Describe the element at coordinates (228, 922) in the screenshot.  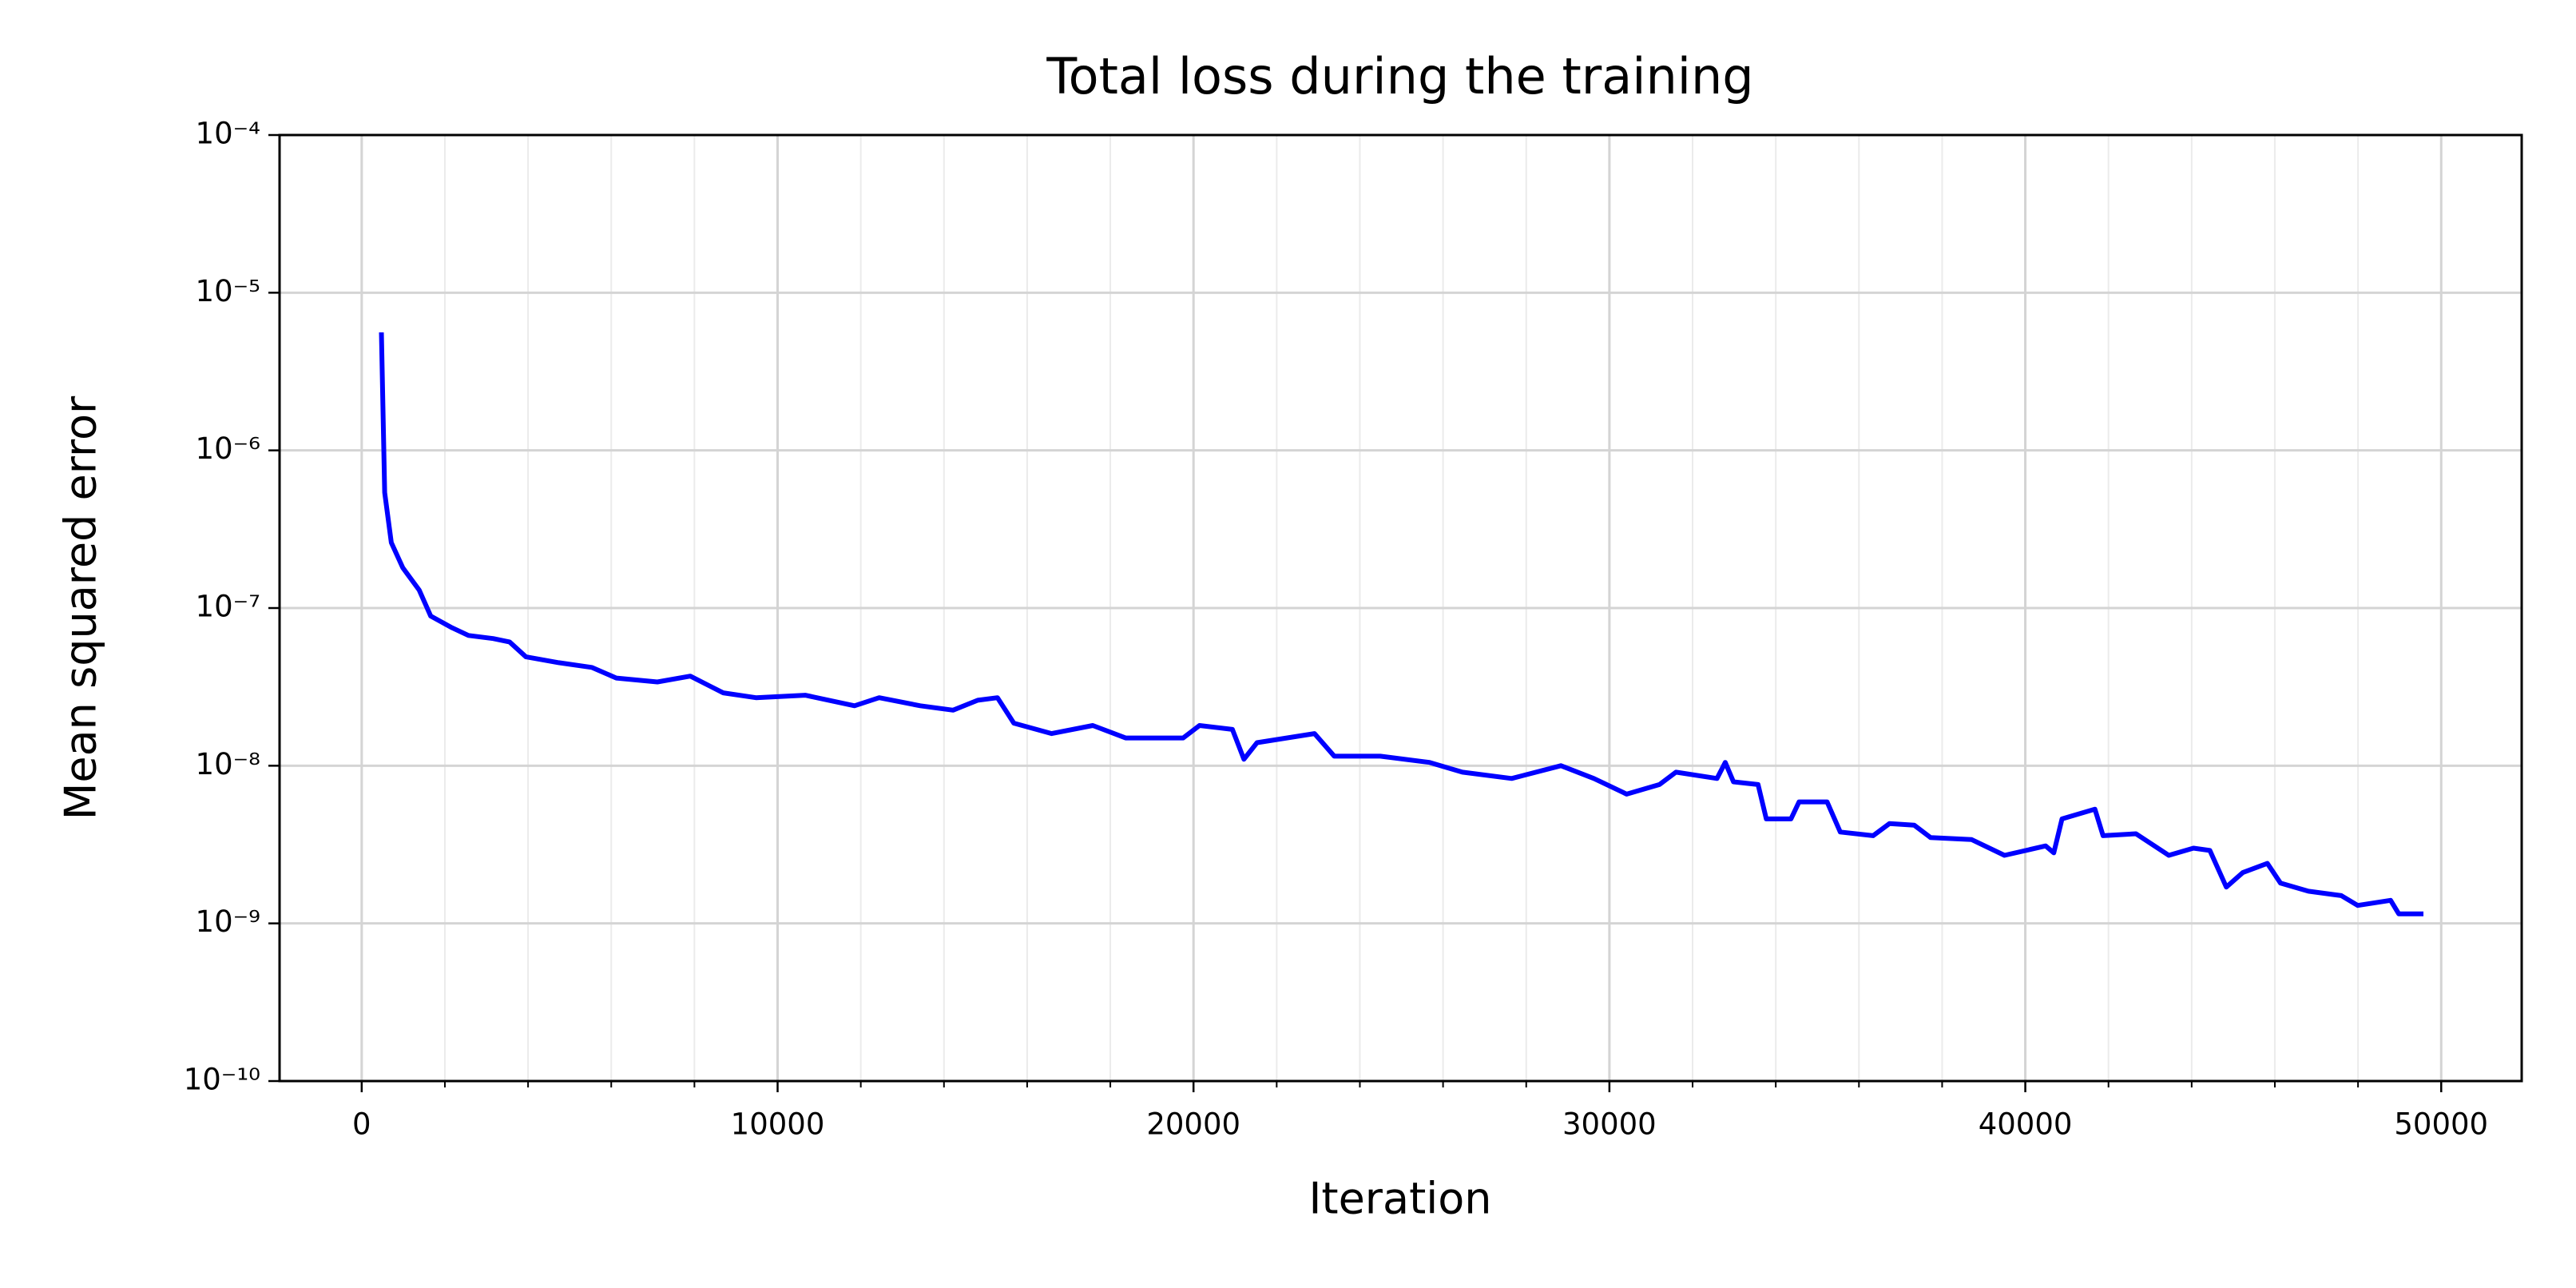
I see `y-tick-label: 10⁻⁹` at that location.